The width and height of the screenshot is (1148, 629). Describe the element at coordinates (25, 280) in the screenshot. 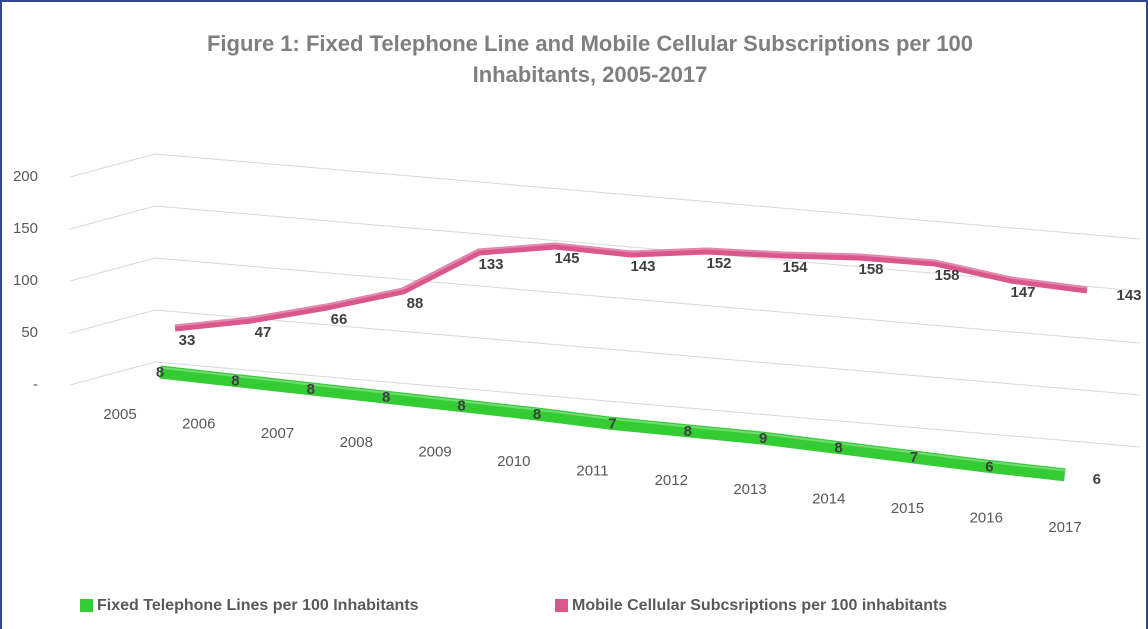

I see `y-tick-label: 100` at that location.